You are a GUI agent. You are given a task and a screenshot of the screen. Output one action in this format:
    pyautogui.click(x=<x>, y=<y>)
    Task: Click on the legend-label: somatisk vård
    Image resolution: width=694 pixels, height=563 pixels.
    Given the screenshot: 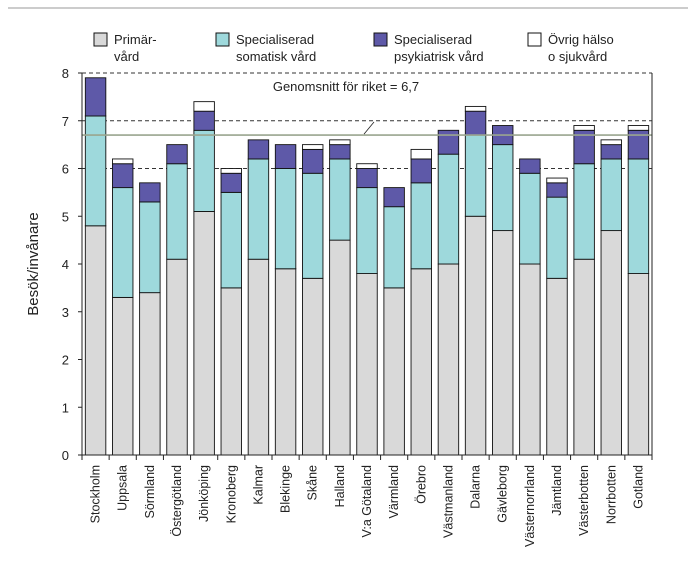 What is the action you would take?
    pyautogui.click(x=276, y=56)
    